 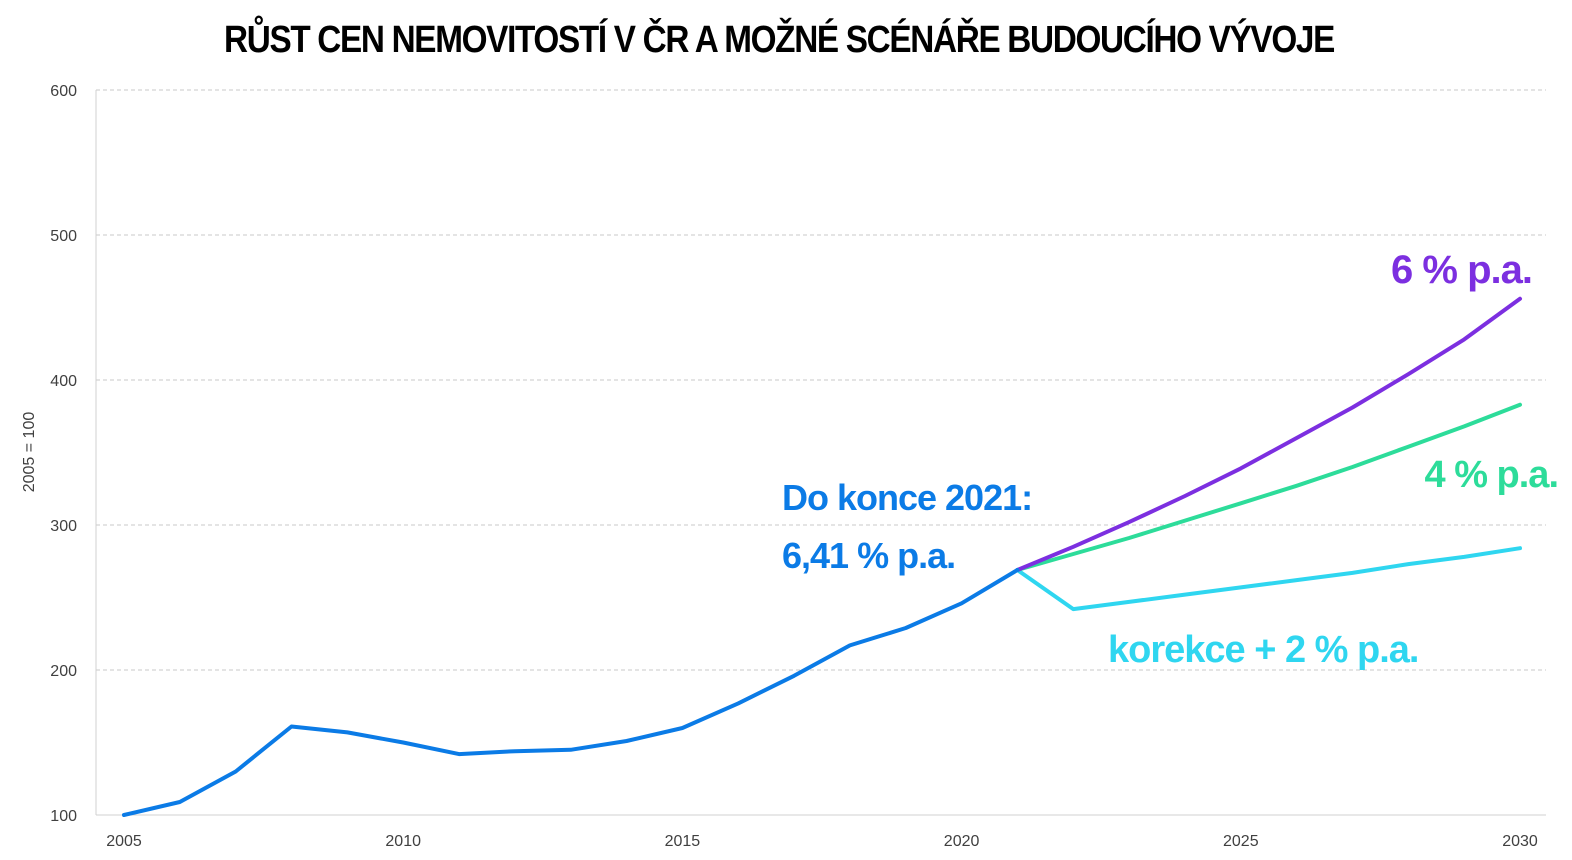 I want to click on y-tick-label: 300, so click(x=63, y=526).